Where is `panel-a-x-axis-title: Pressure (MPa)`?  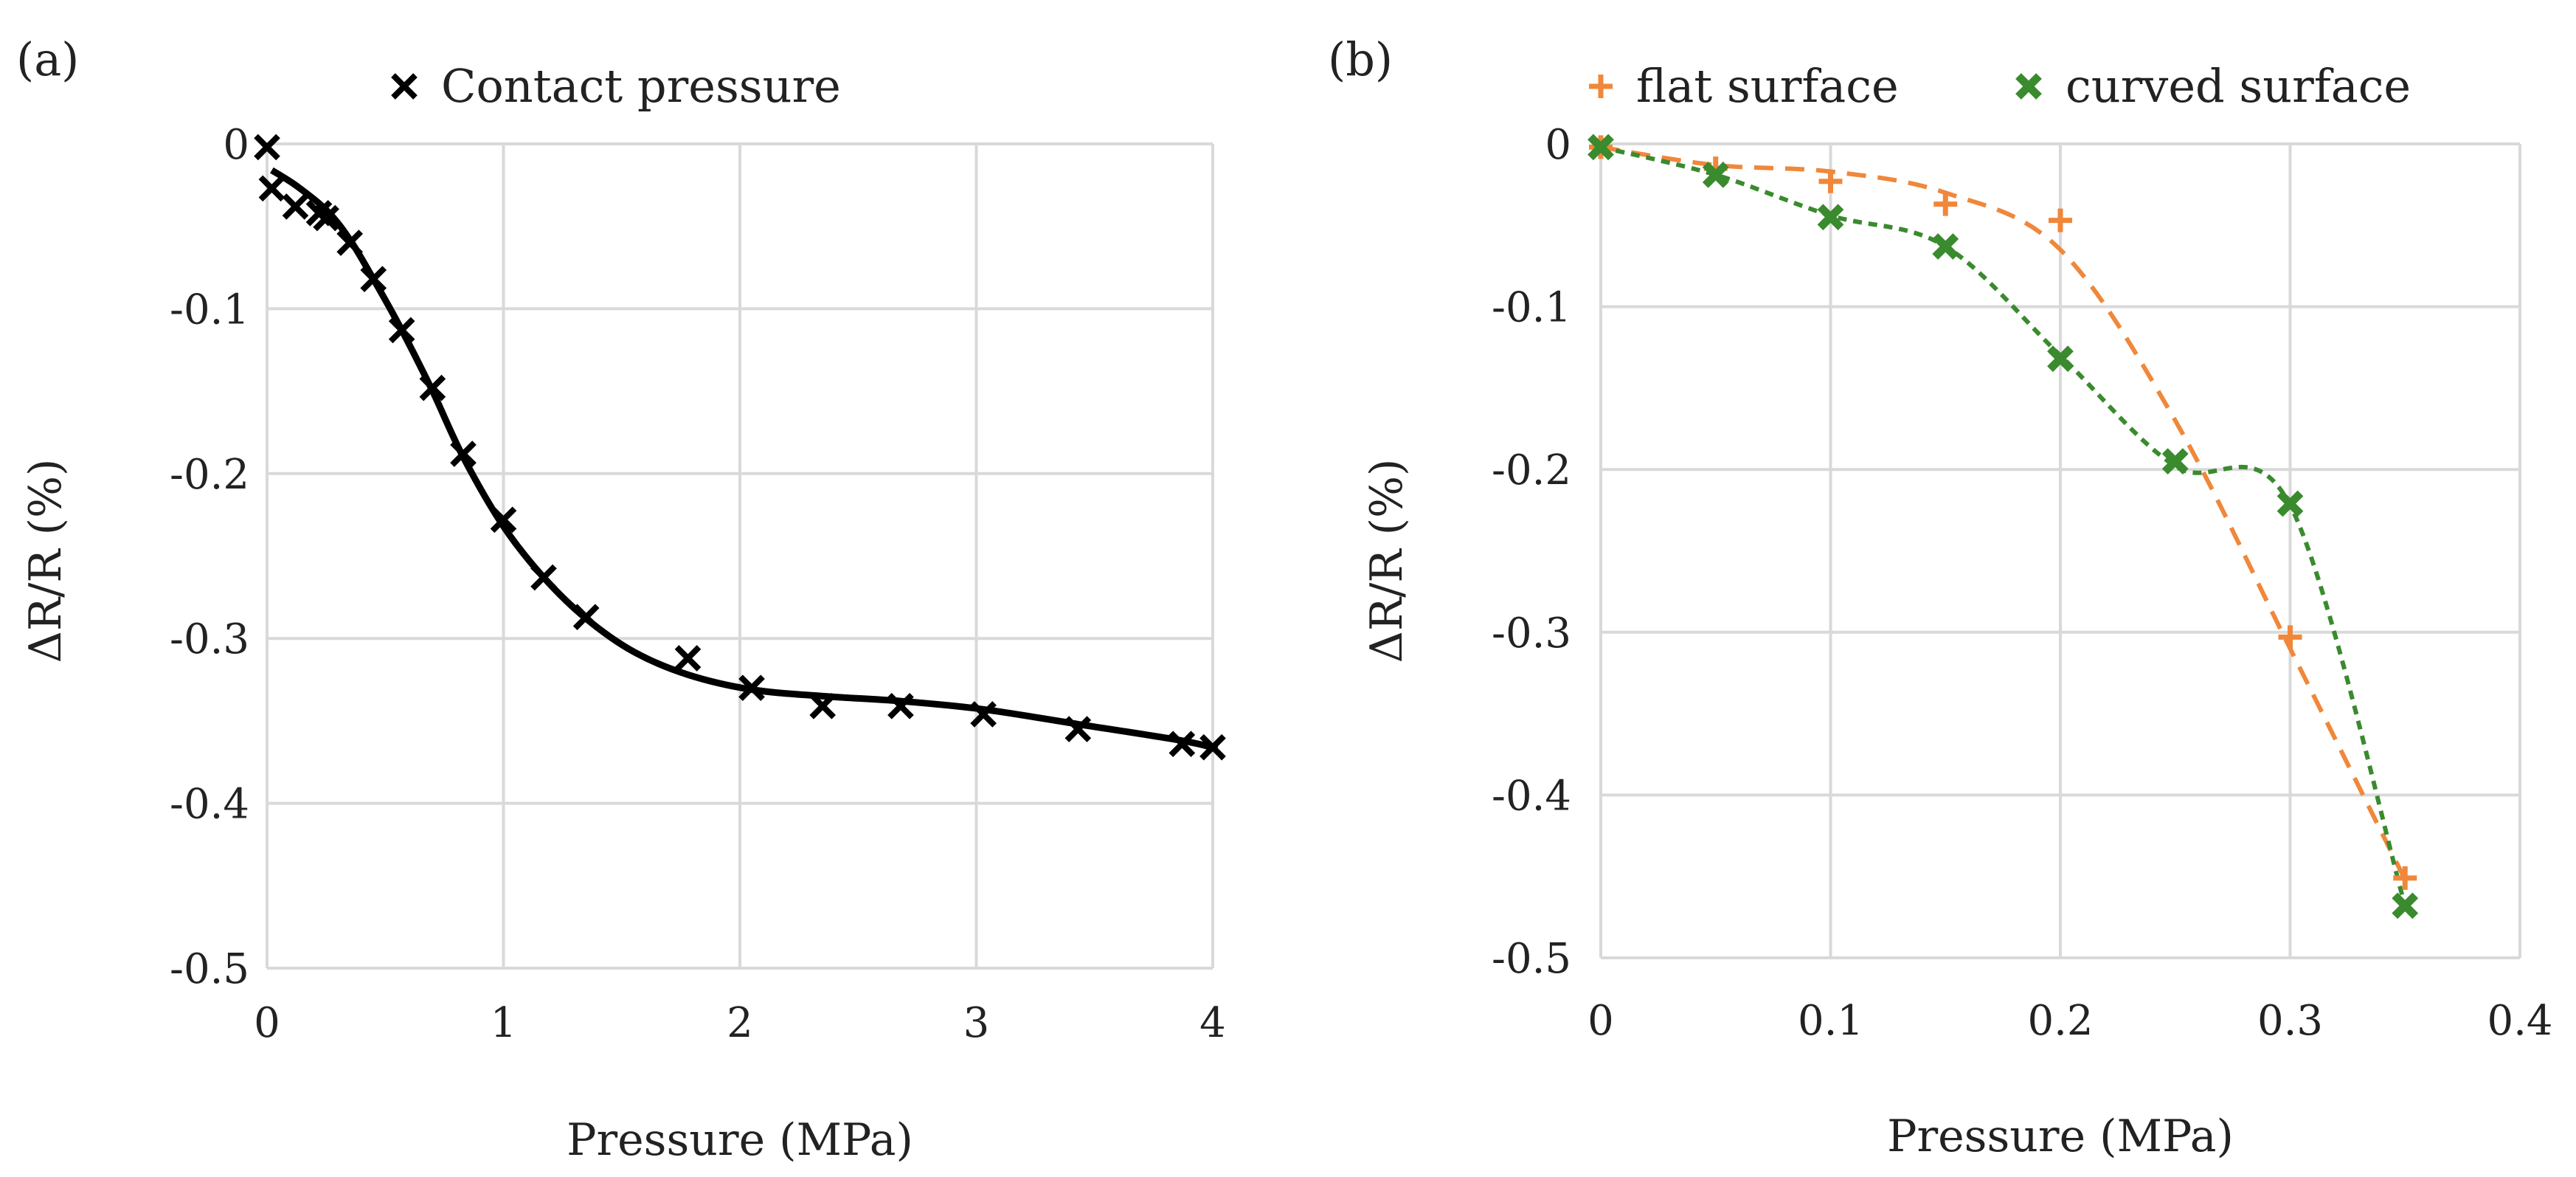
panel-a-x-axis-title: Pressure (MPa) is located at coordinates (740, 1140).